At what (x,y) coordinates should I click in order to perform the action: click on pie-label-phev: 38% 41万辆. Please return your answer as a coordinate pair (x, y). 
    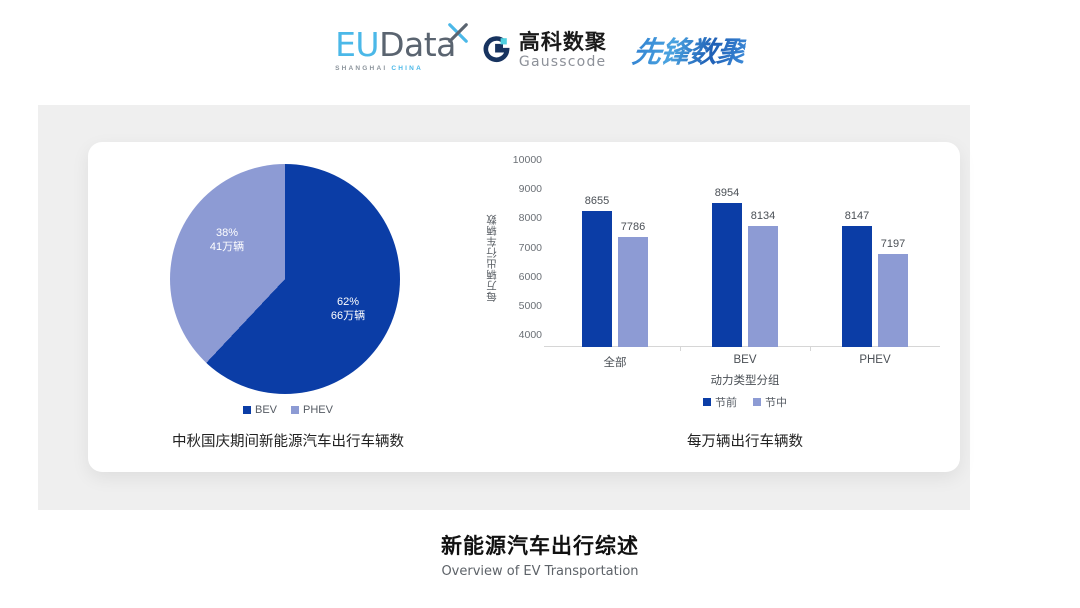
    Looking at the image, I should click on (227, 240).